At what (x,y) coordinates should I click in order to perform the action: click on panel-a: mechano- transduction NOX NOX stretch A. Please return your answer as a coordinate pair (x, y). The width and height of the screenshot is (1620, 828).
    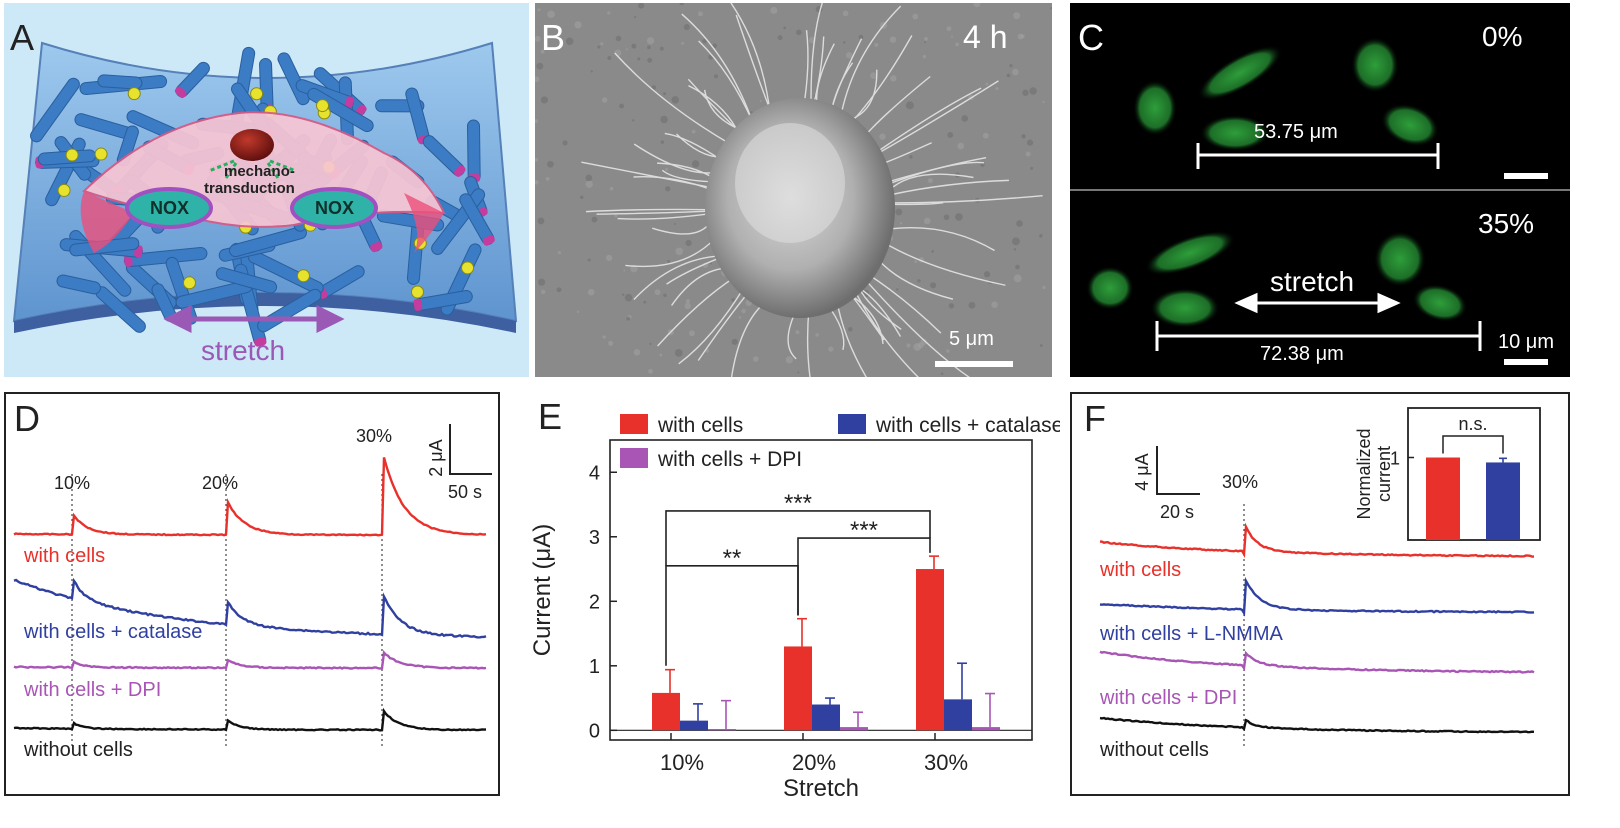
    Looking at the image, I should click on (266, 190).